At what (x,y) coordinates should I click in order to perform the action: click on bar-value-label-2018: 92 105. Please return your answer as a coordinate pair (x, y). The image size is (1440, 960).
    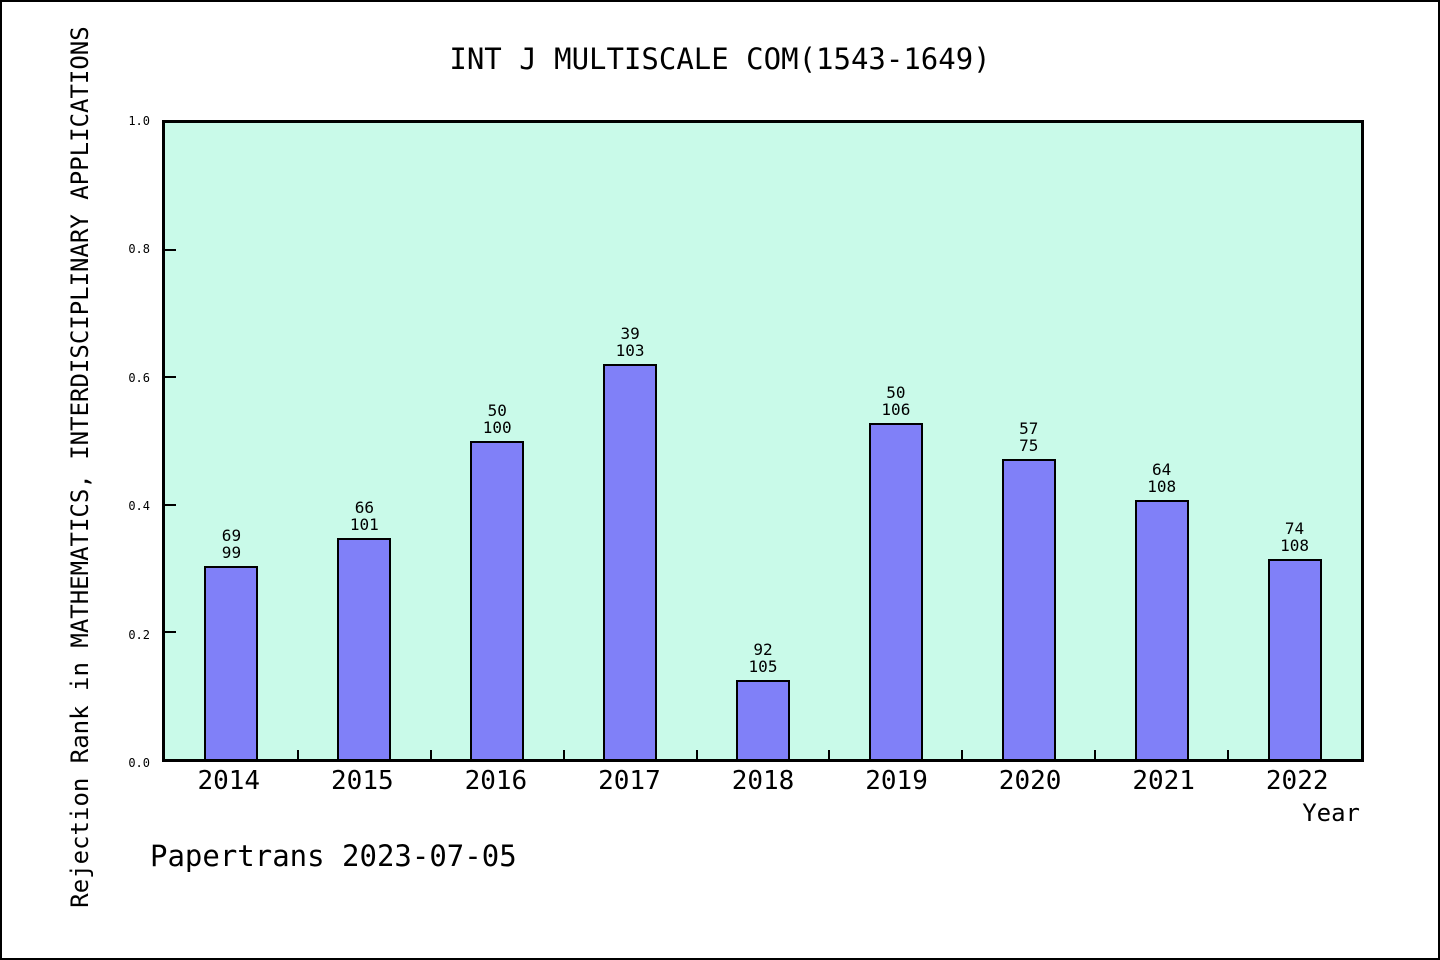
    Looking at the image, I should click on (763, 658).